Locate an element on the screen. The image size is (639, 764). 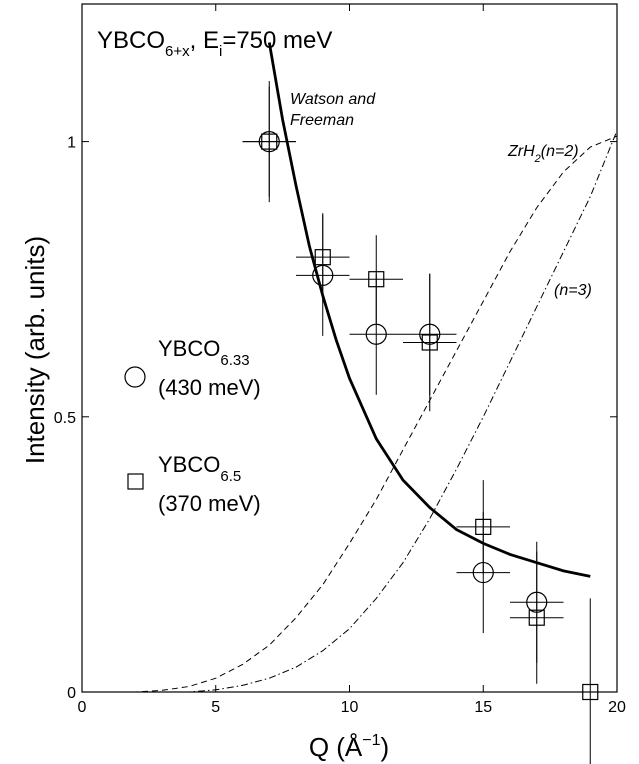
y-tick-label: 0 is located at coordinates (71, 693).